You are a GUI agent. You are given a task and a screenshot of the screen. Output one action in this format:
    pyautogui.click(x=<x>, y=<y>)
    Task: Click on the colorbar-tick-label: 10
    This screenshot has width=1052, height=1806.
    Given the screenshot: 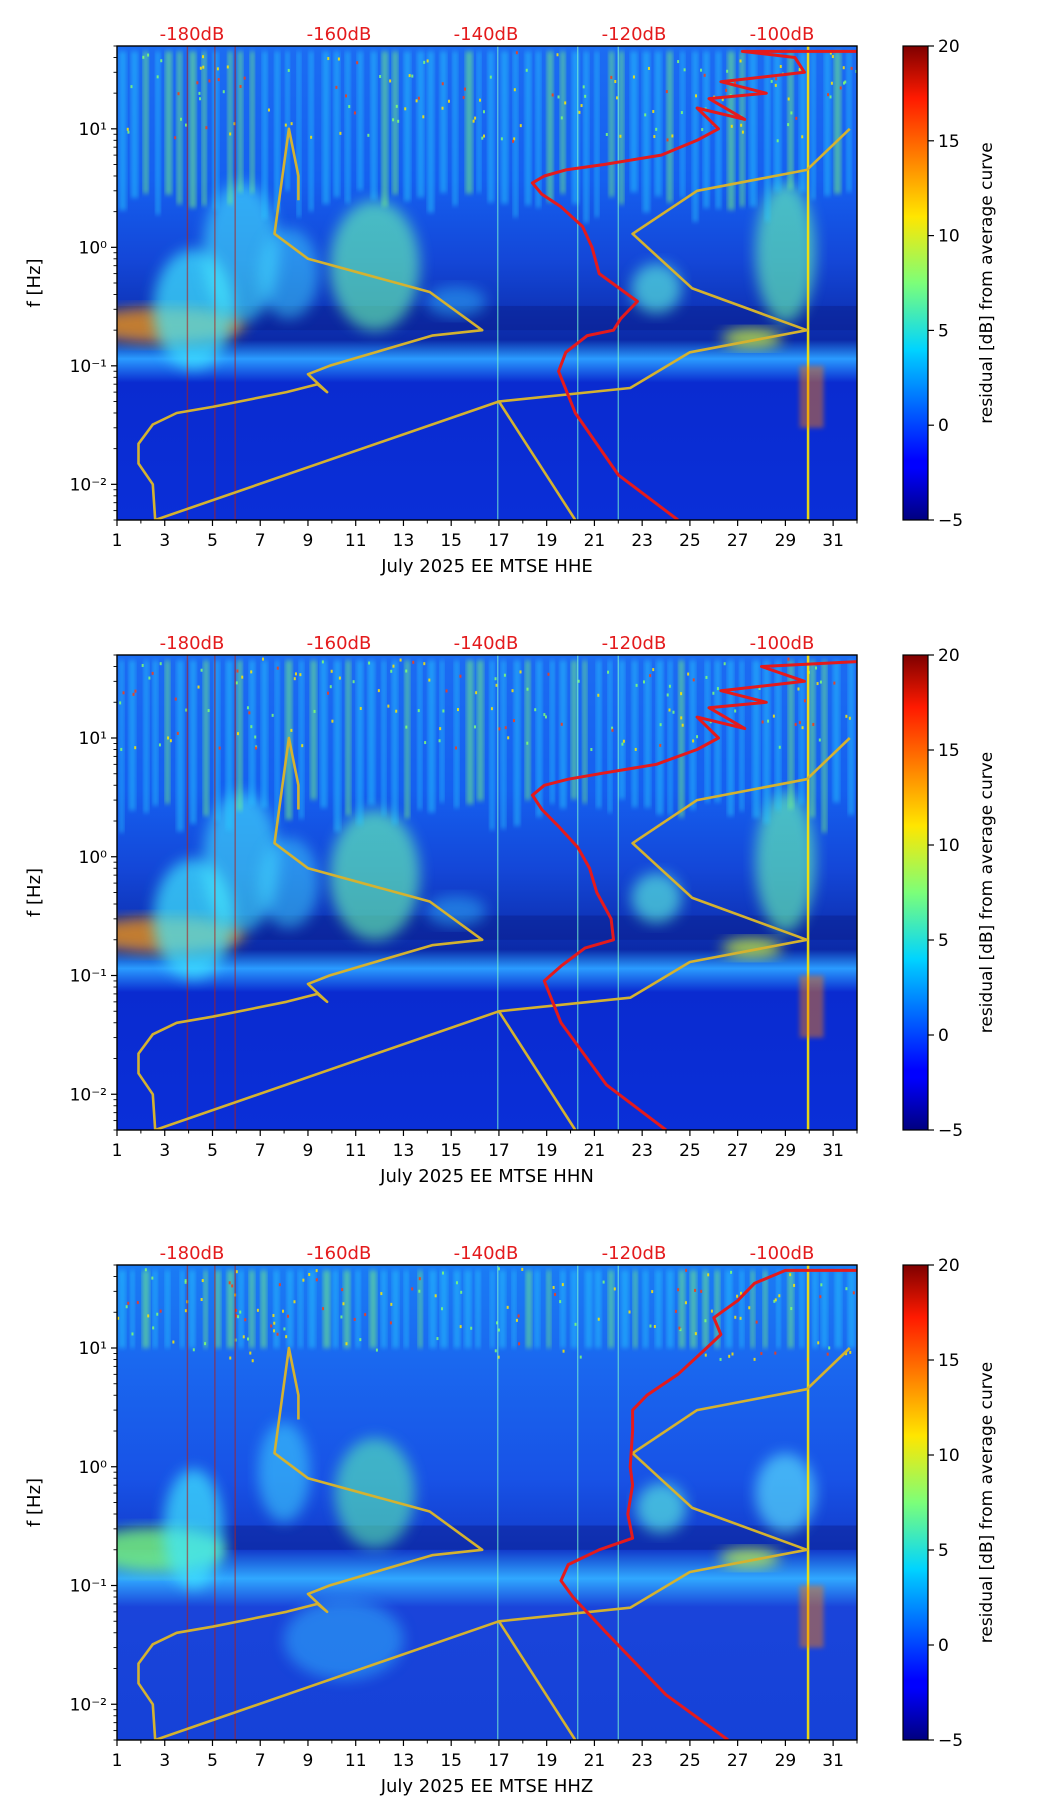 What is the action you would take?
    pyautogui.click(x=949, y=1456)
    